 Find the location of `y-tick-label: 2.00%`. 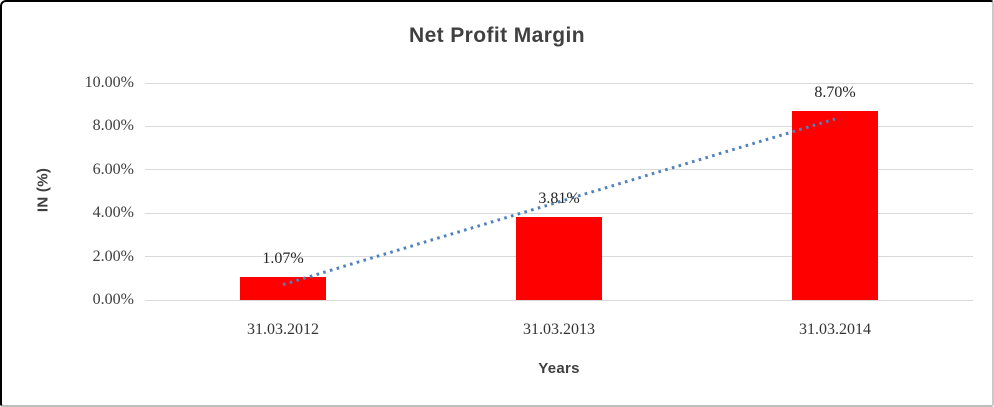

y-tick-label: 2.00% is located at coordinates (113, 256).